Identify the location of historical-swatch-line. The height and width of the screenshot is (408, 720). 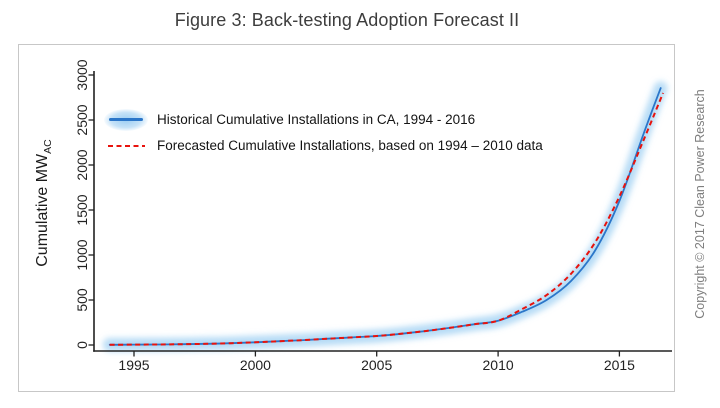
(126, 119).